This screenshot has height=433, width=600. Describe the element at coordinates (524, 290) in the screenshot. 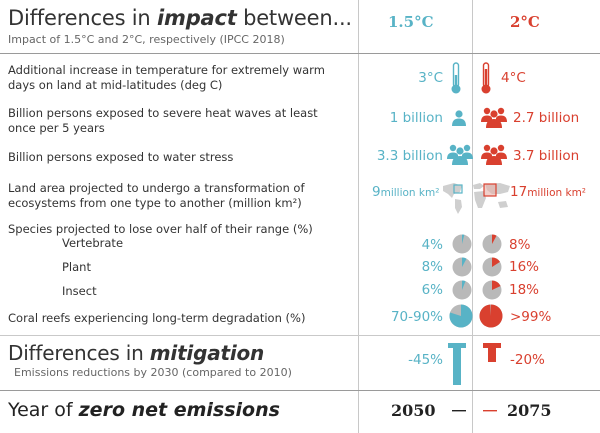

I see `value-insect-2c: 18%` at that location.